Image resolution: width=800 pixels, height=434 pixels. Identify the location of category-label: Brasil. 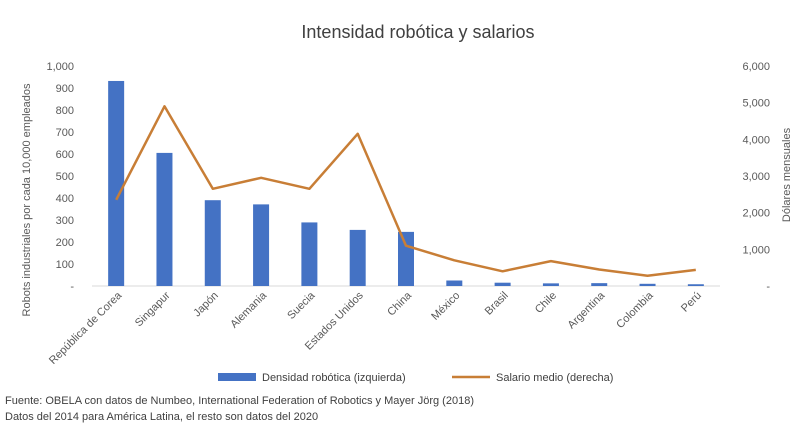
(497, 304).